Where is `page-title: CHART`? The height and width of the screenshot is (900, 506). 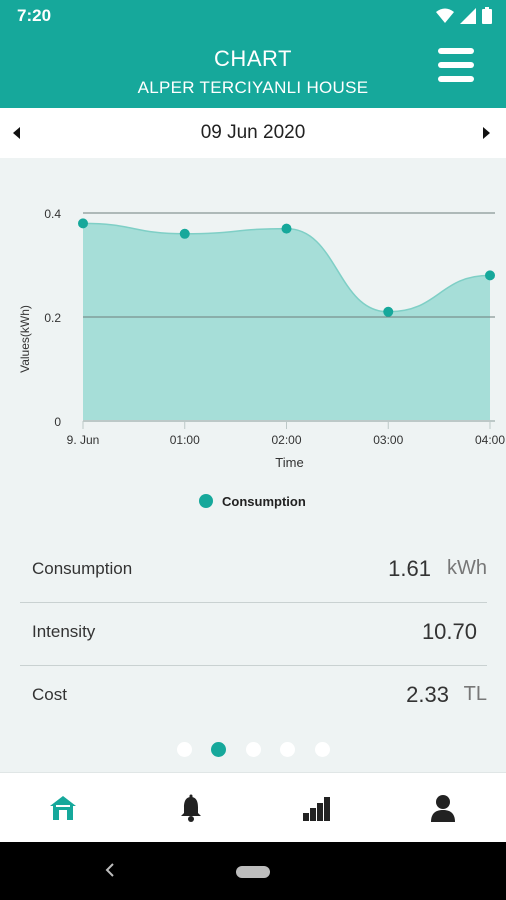
page-title: CHART is located at coordinates (253, 58).